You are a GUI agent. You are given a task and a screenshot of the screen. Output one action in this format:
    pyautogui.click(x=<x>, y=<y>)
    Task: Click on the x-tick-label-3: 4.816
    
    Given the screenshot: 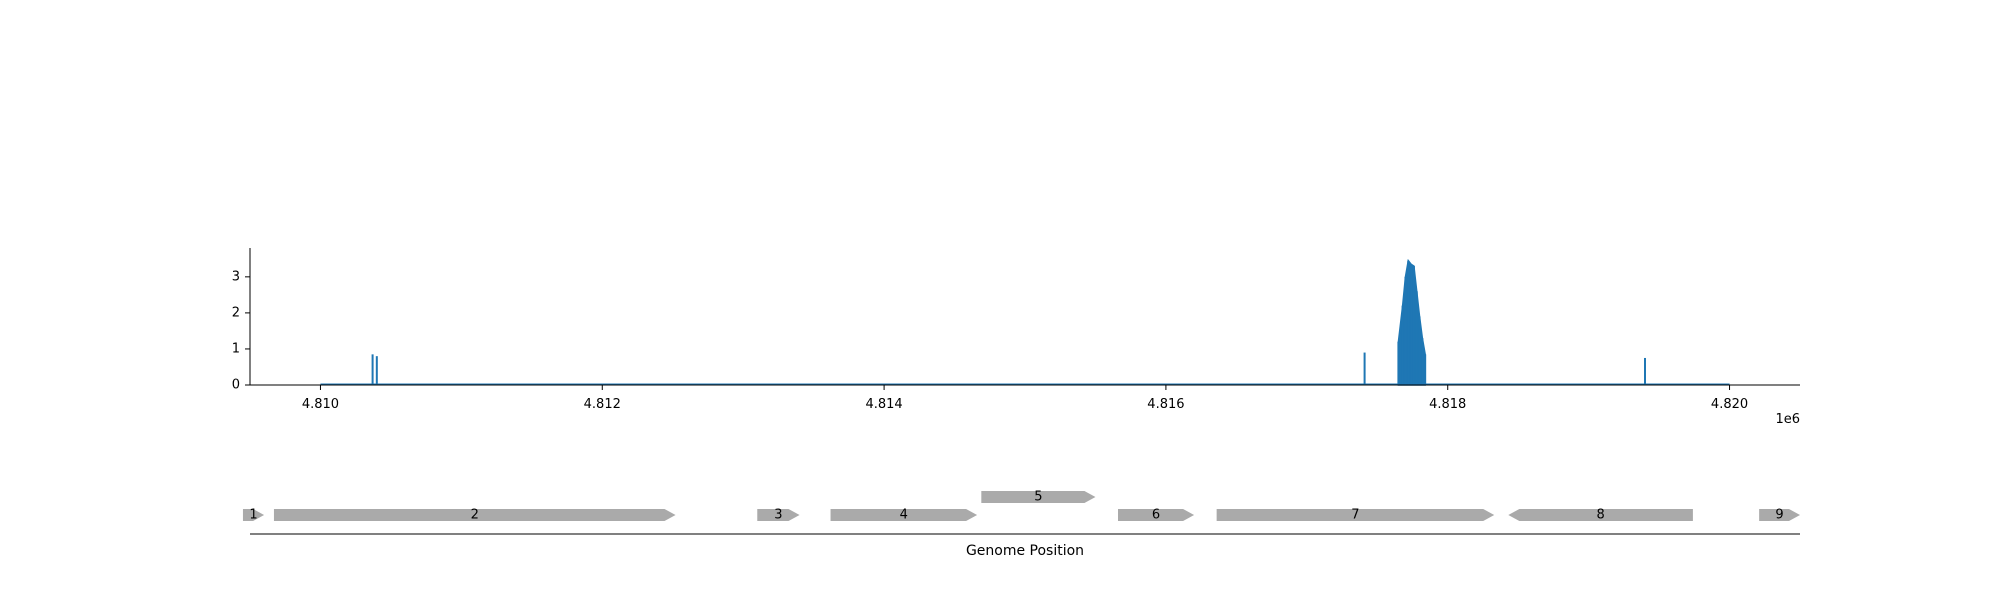 What is the action you would take?
    pyautogui.click(x=1165, y=404)
    